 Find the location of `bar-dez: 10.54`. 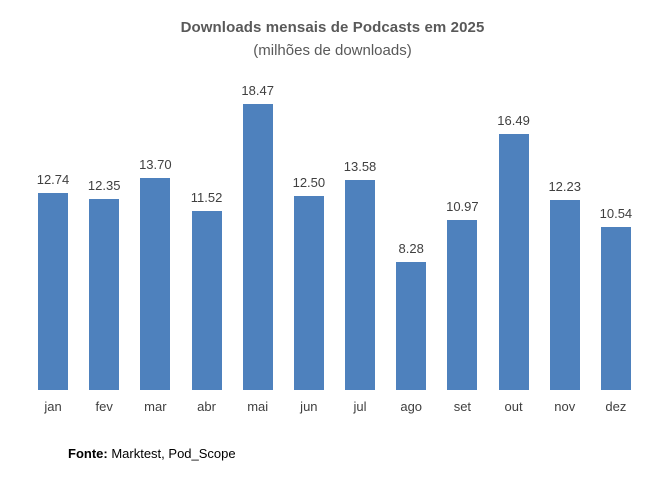

bar-dez: 10.54 is located at coordinates (616, 298).